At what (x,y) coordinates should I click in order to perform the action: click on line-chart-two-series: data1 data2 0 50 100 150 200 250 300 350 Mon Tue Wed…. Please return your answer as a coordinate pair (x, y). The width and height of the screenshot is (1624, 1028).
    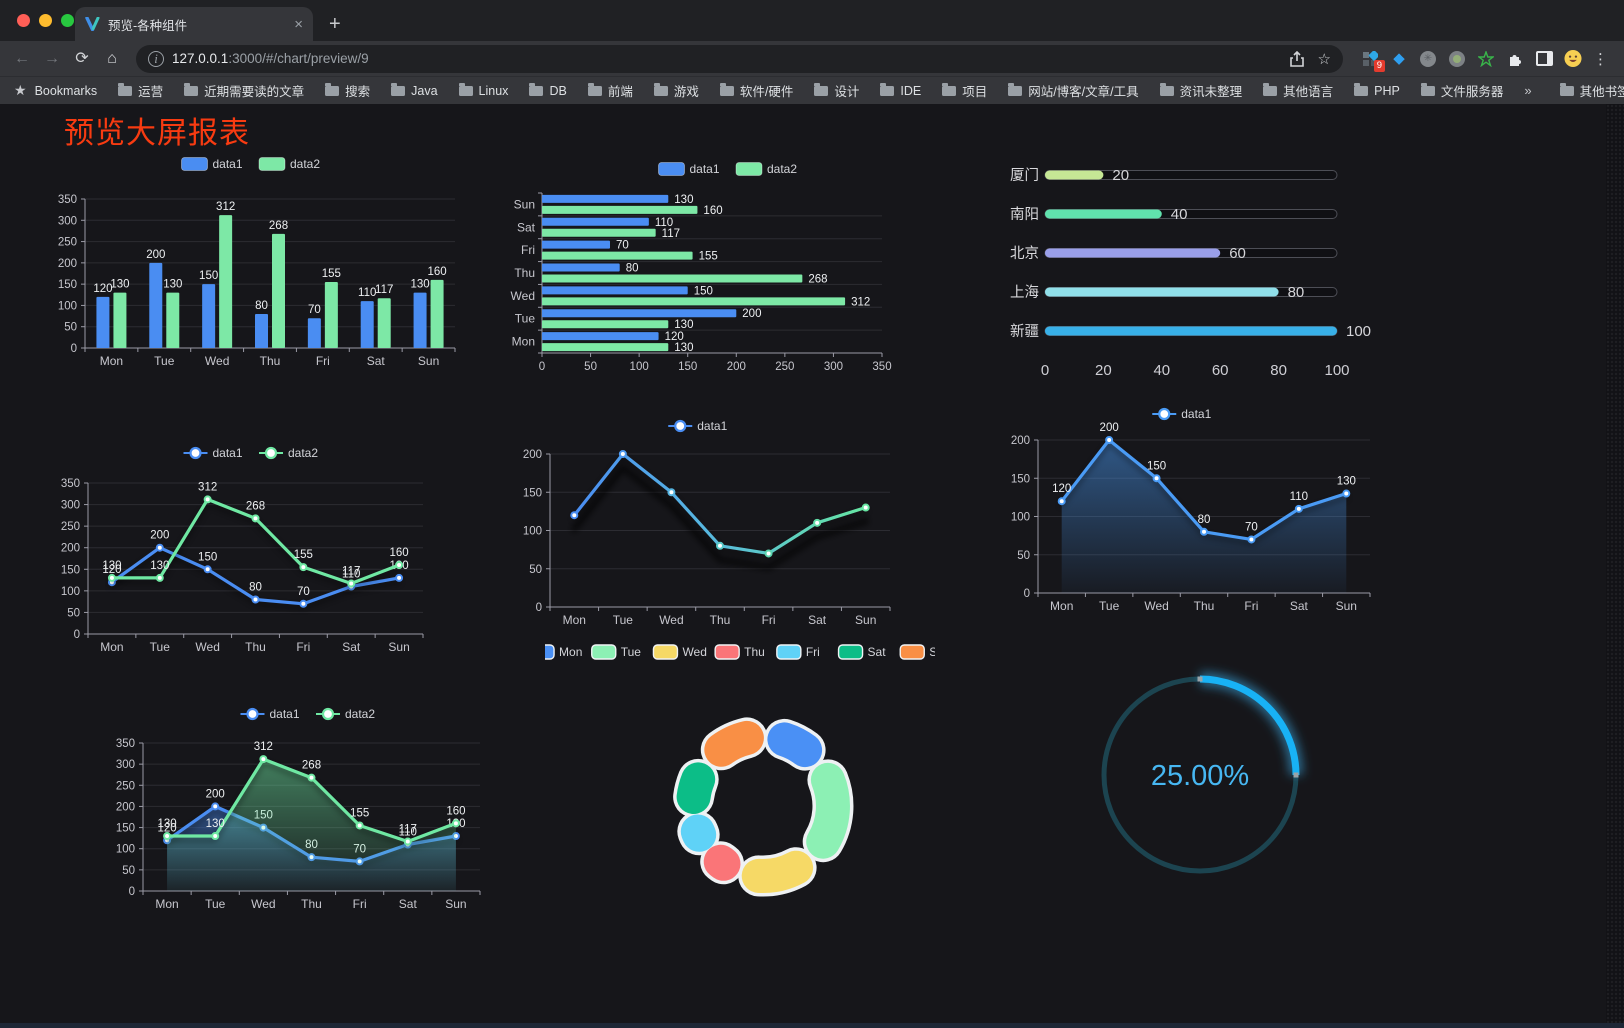
    Looking at the image, I should click on (253, 548).